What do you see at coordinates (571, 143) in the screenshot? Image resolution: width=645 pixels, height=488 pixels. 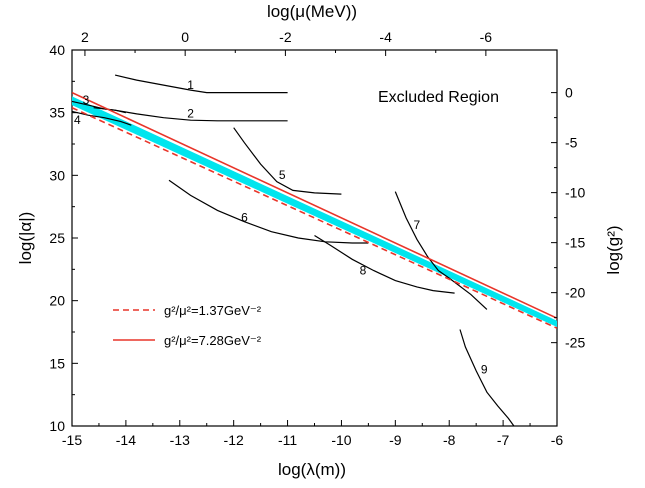 I see `y2-tick-label: -5` at bounding box center [571, 143].